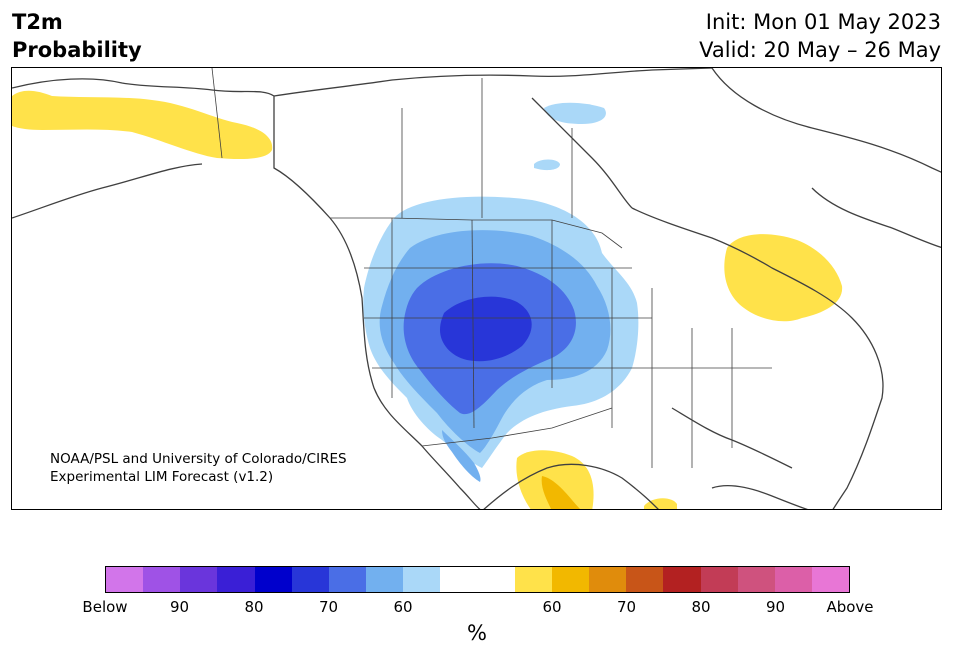 This screenshot has height=659, width=953. Describe the element at coordinates (575, 113) in the screenshot. I see `below-region-hudson` at that location.